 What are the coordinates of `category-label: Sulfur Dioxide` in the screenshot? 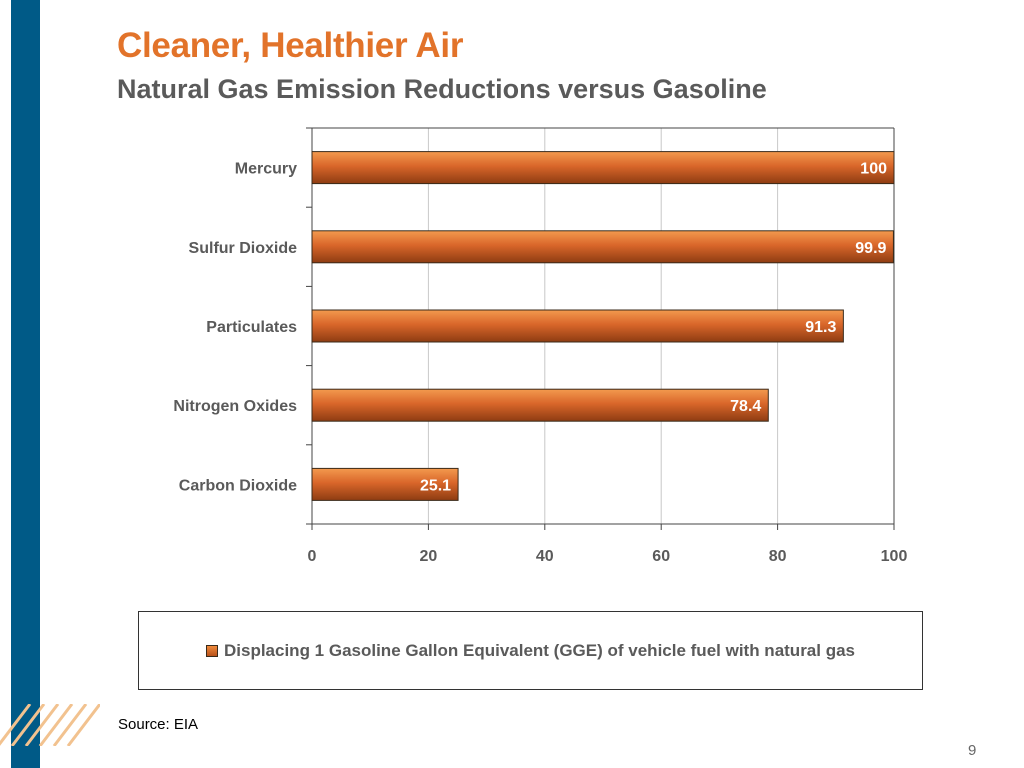 It's located at (243, 248).